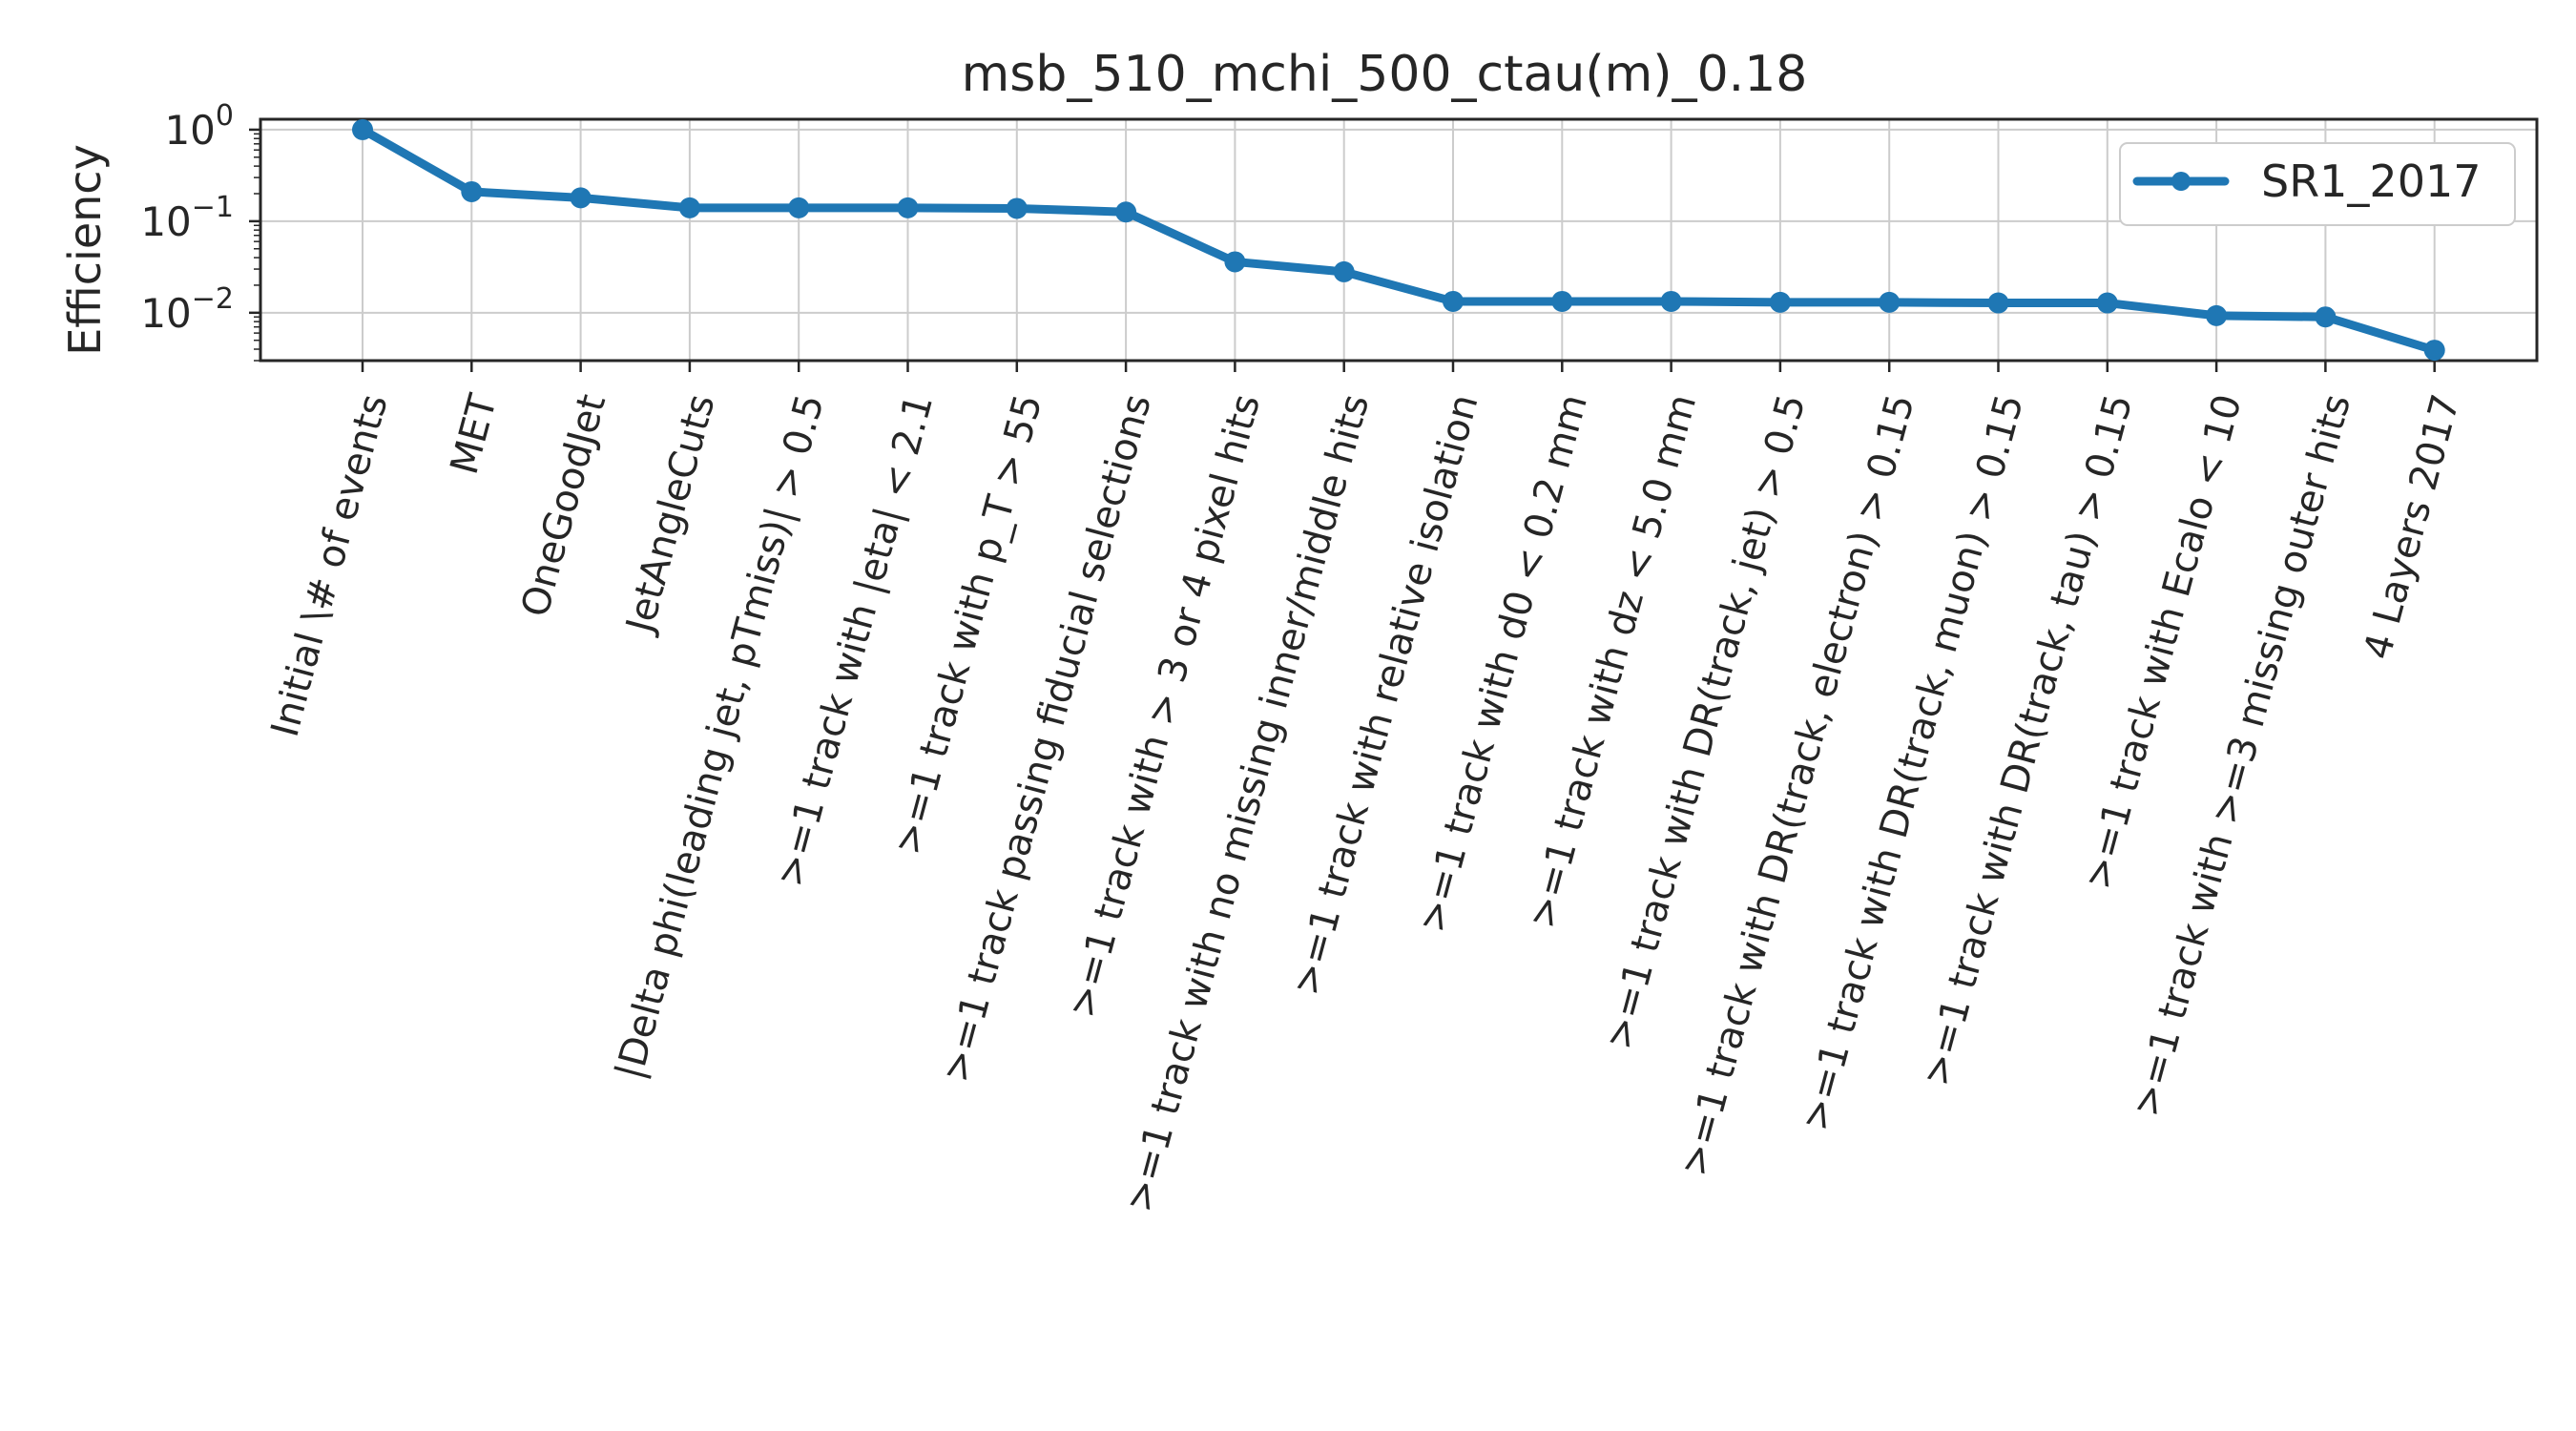  I want to click on legend-box, so click(2317, 184).